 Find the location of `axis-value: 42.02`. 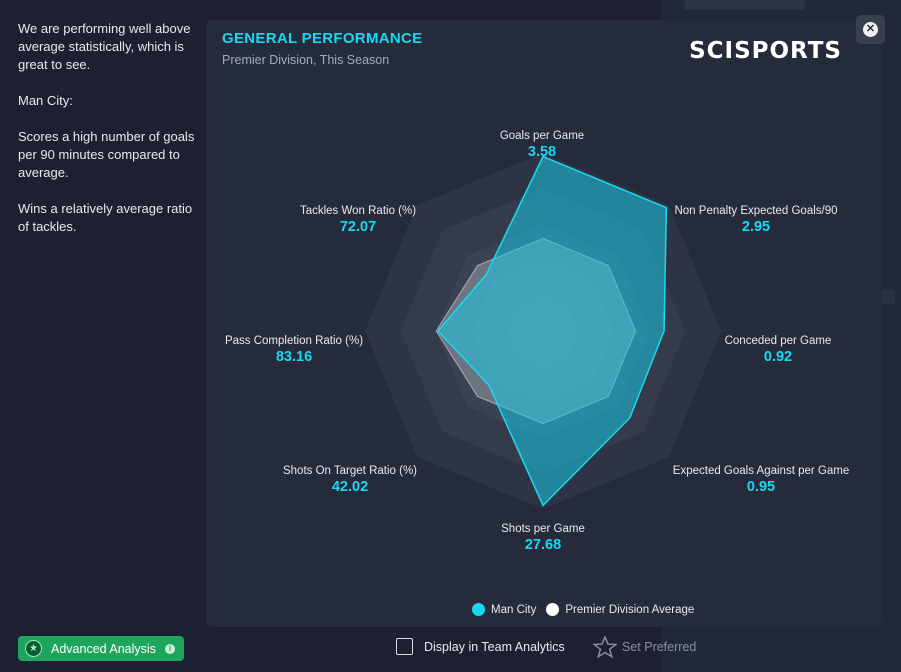

axis-value: 42.02 is located at coordinates (350, 487).